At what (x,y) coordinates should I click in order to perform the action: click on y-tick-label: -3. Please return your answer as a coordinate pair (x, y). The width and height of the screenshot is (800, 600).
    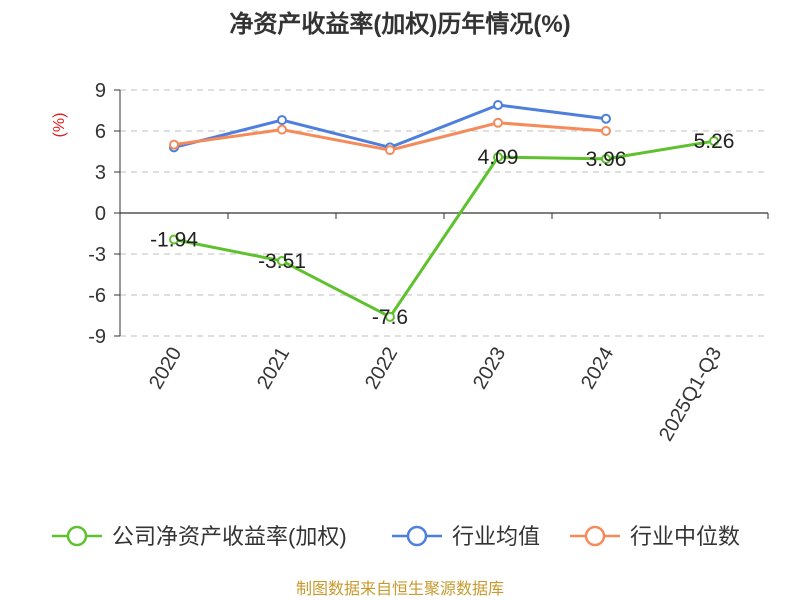
    Looking at the image, I should click on (97, 255).